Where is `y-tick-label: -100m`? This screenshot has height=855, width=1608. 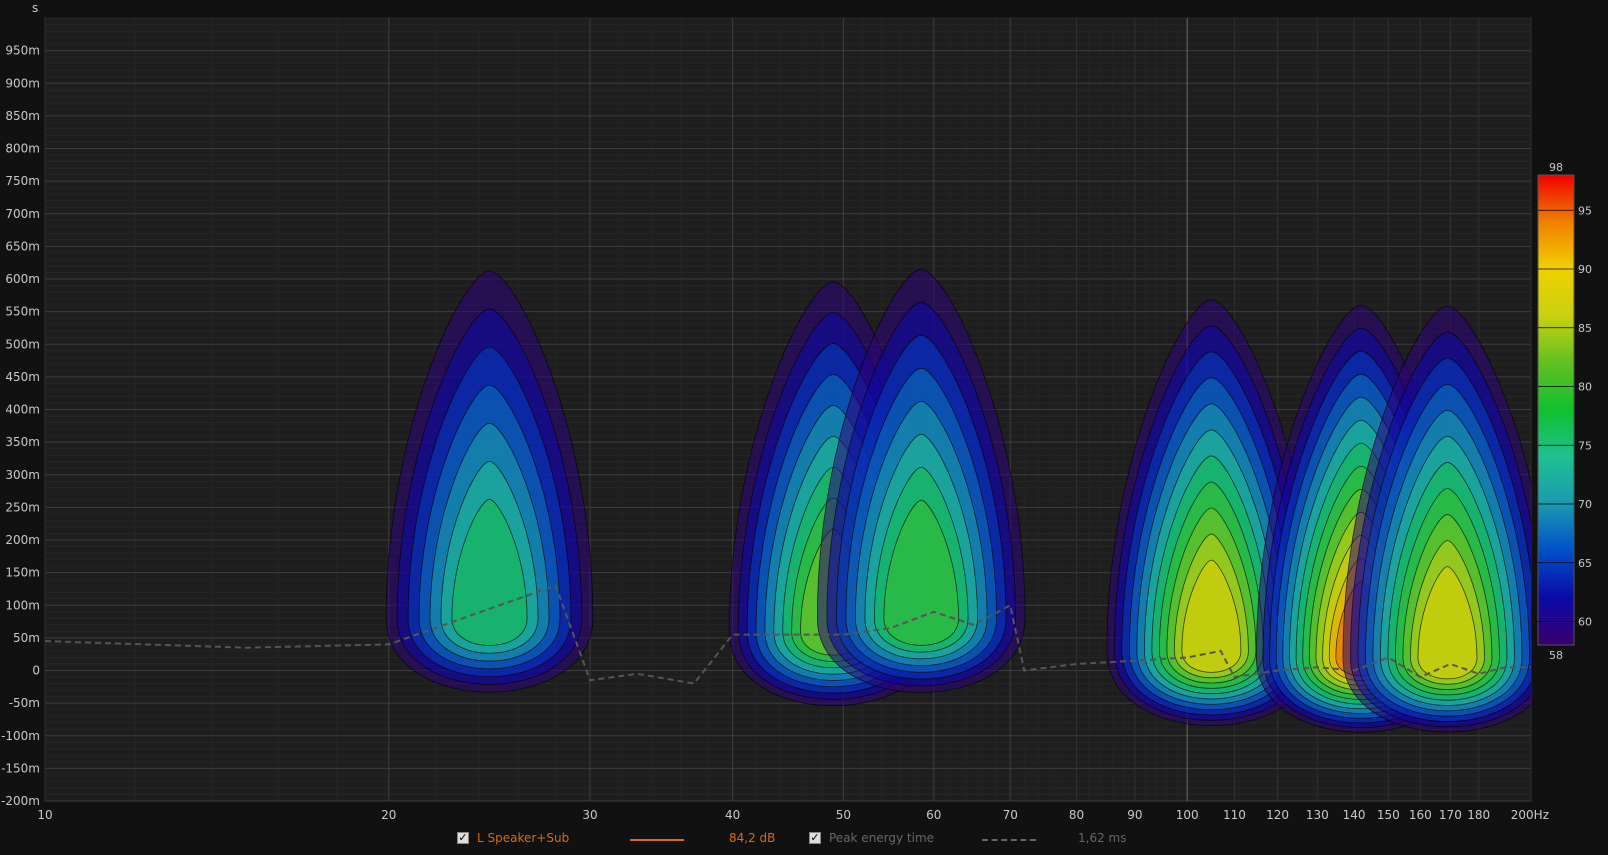
y-tick-label: -100m is located at coordinates (20, 736).